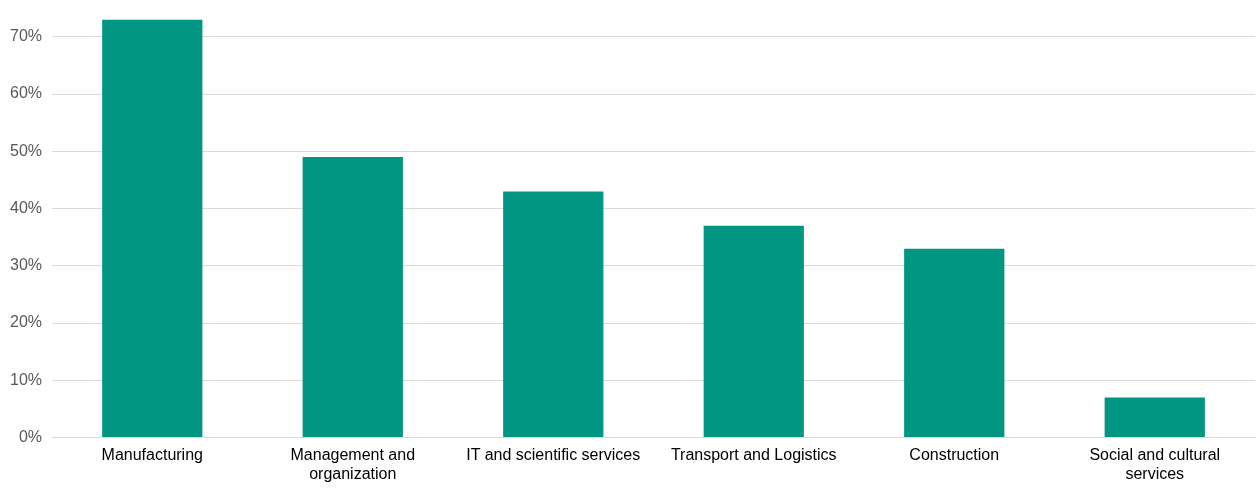  Describe the element at coordinates (26, 322) in the screenshot. I see `y-tick-label: 20%` at that location.